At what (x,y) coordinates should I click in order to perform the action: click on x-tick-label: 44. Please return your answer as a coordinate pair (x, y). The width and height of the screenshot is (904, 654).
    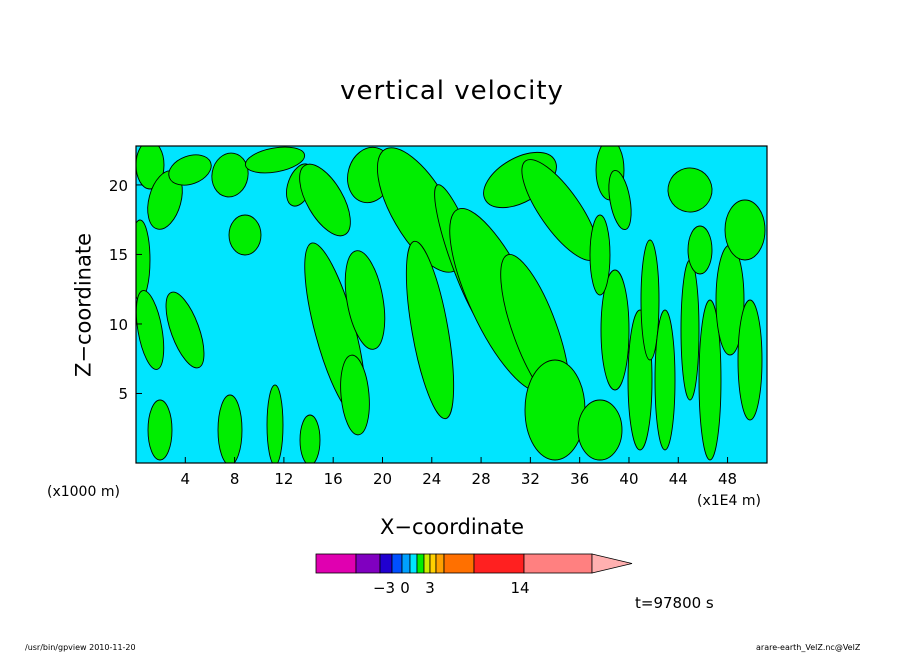
    Looking at the image, I should click on (678, 479).